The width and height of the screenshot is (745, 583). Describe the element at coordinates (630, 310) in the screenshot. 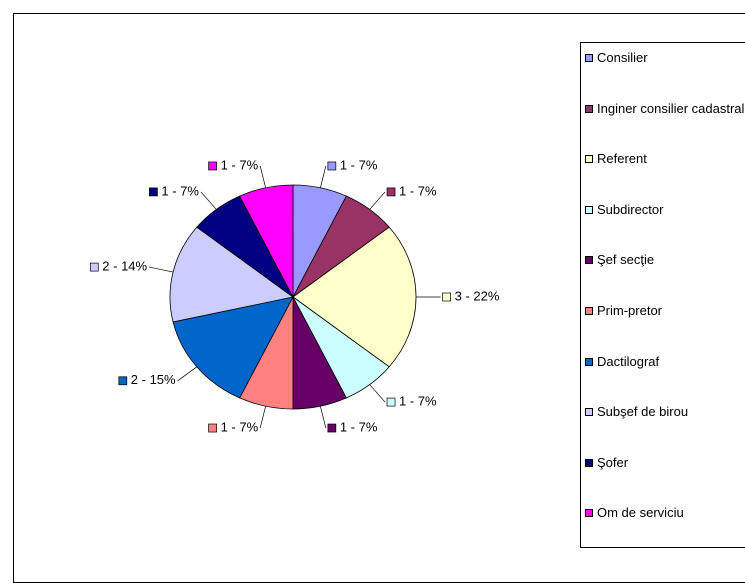

I see `legend-label: Prim-pretor` at that location.